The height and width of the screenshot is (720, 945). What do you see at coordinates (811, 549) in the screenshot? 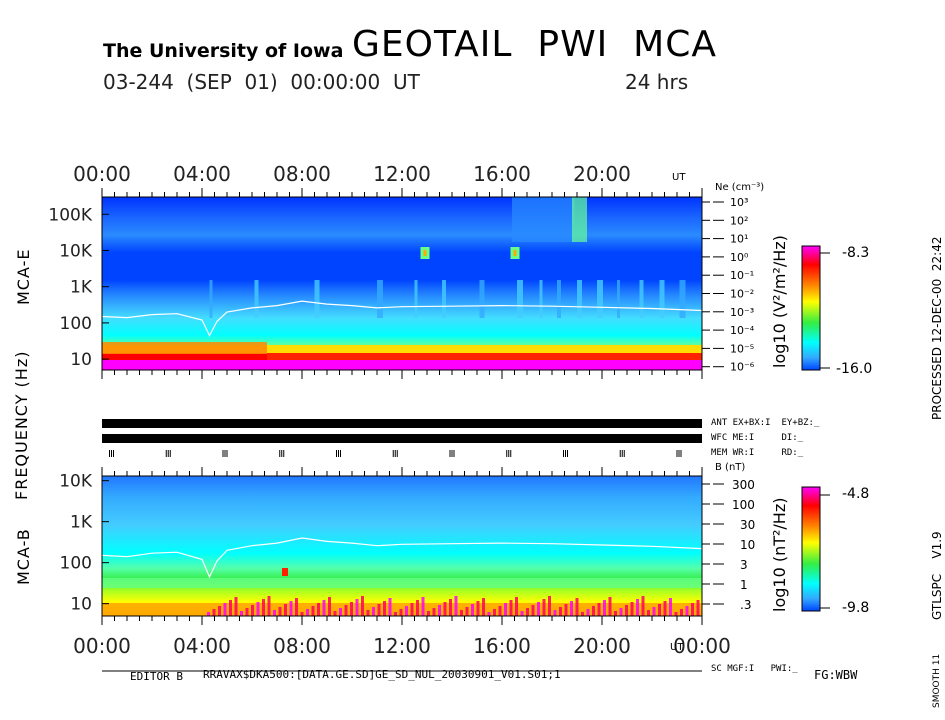
I see `b-colorbar` at bounding box center [811, 549].